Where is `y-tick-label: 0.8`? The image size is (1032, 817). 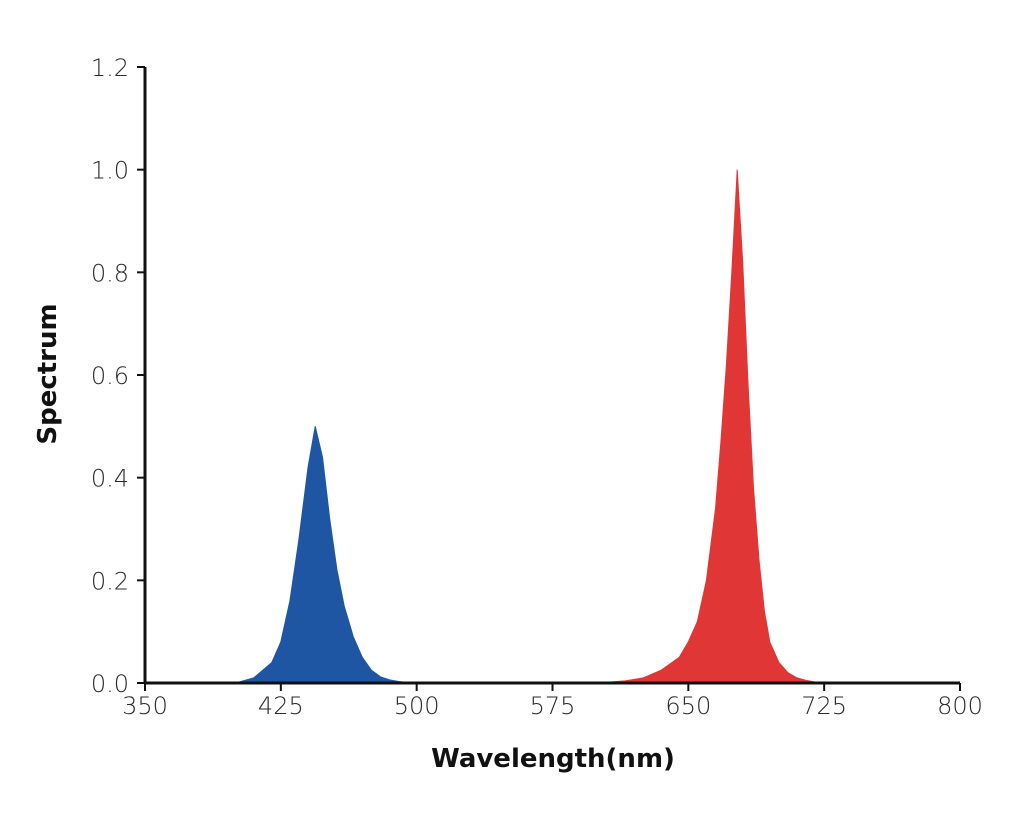
y-tick-label: 0.8 is located at coordinates (110, 273).